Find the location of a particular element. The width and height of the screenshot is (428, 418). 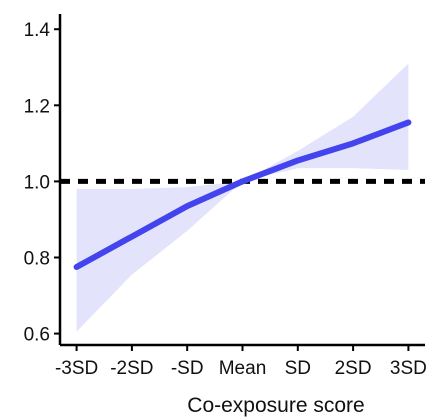

x-tick-label: 3SD is located at coordinates (408, 368).